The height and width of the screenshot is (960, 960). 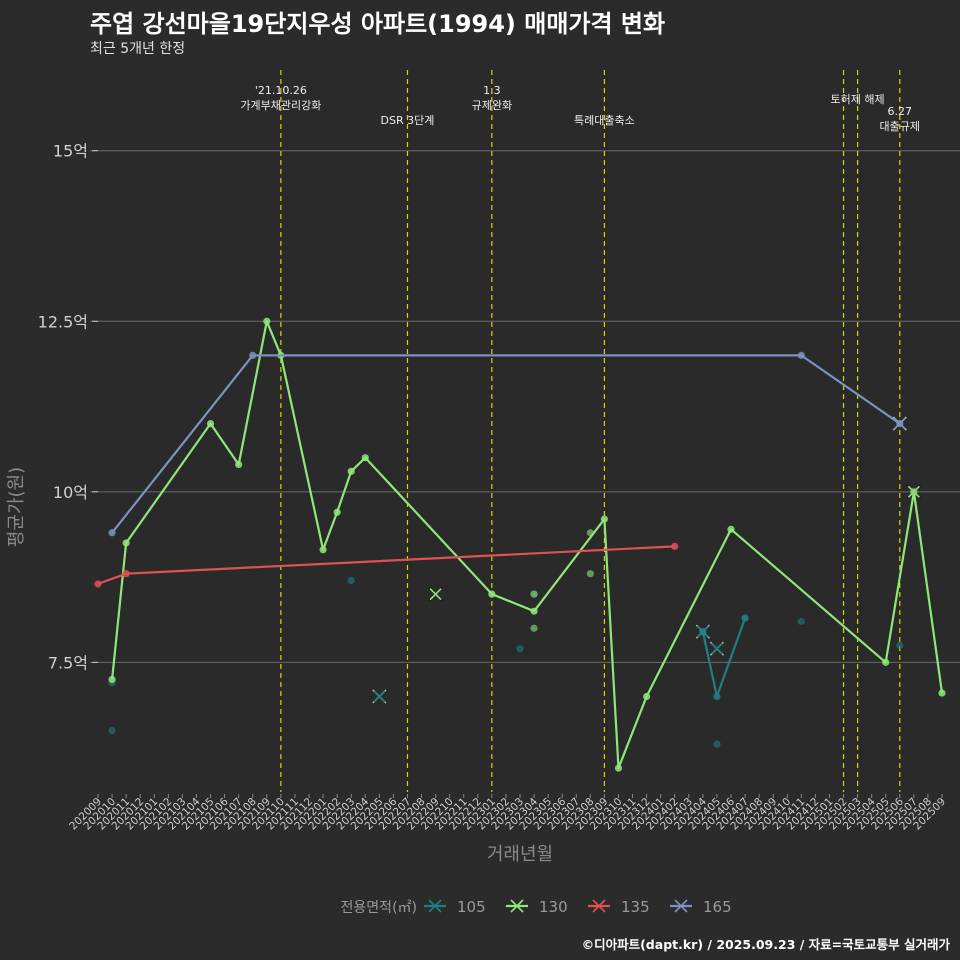 I want to click on legend-item-130: 130, so click(x=537, y=907).